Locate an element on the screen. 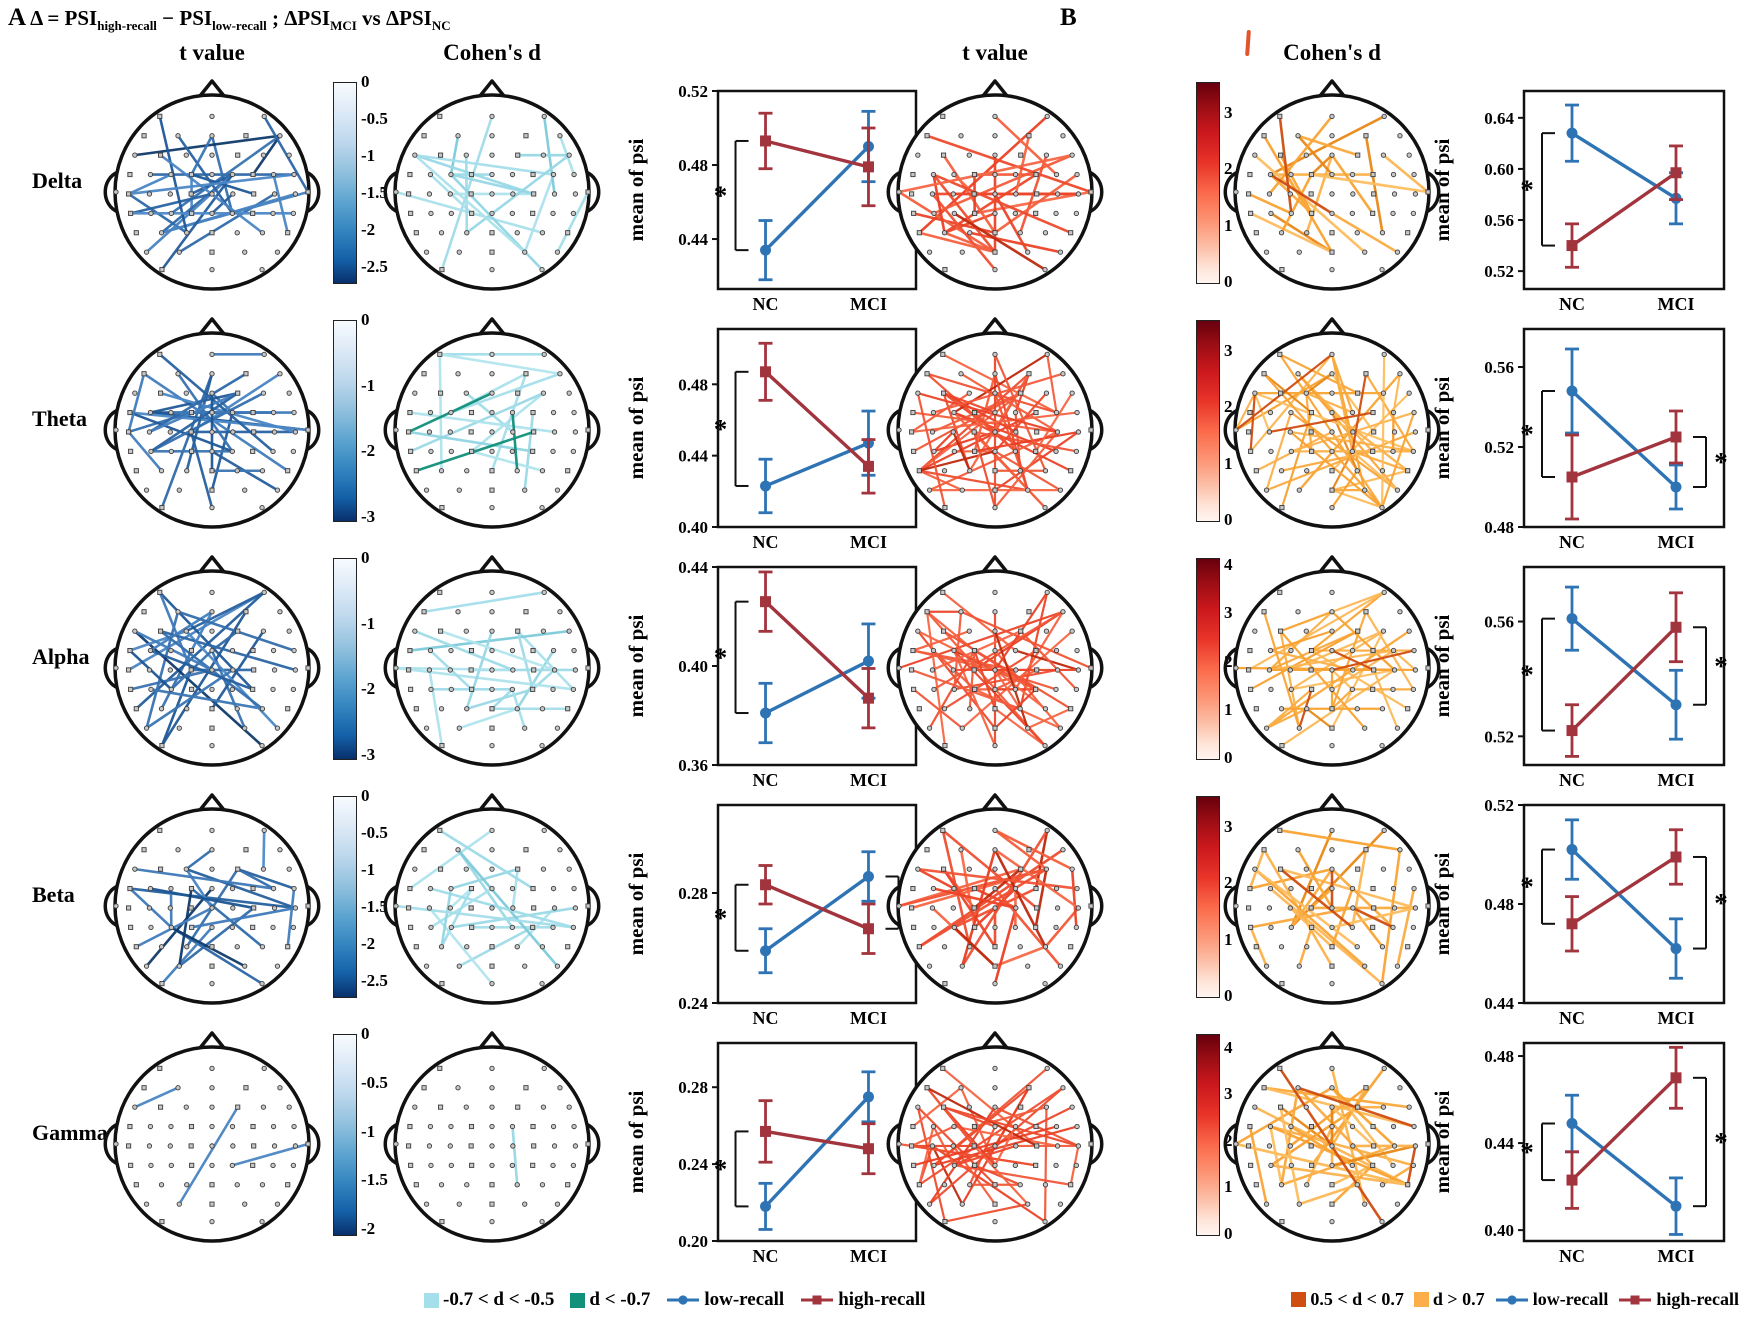 Image resolution: width=1743 pixels, height=1328 pixels. colorbar-b-delta-tick: 2 is located at coordinates (1228, 169).